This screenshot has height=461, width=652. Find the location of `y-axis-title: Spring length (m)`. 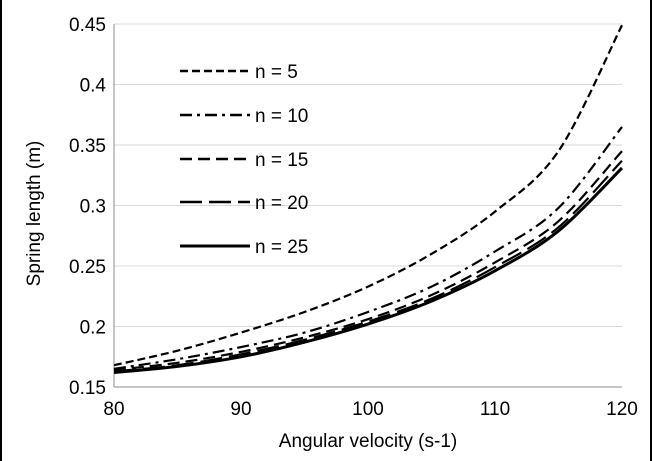

y-axis-title: Spring length (m) is located at coordinates (34, 214).